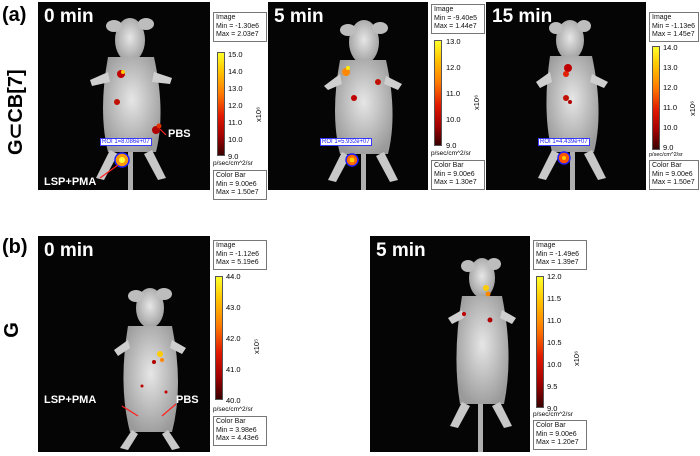 This screenshot has width=700, height=456. I want to click on colorbar-info-b1: Color Bar Min = 3.98e6 Max = 4.43e6, so click(240, 431).